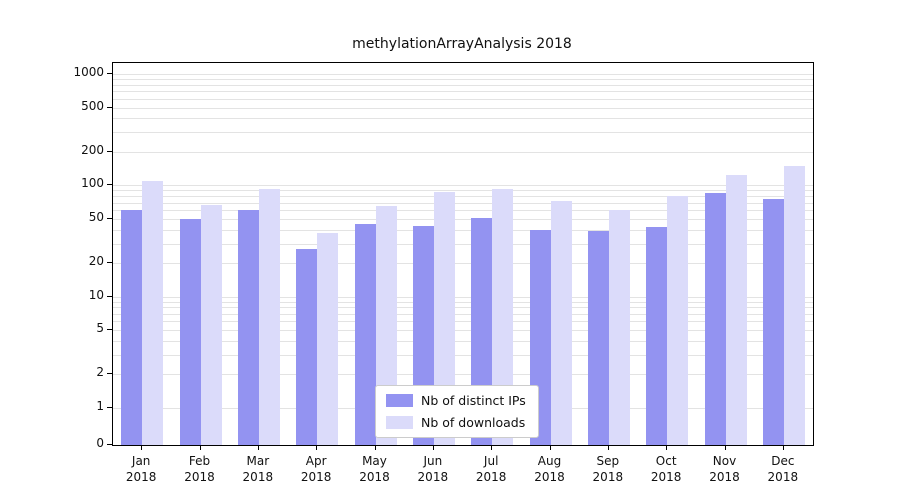  Describe the element at coordinates (141, 469) in the screenshot. I see `x-tick-label-jan: Jan 2018` at that location.